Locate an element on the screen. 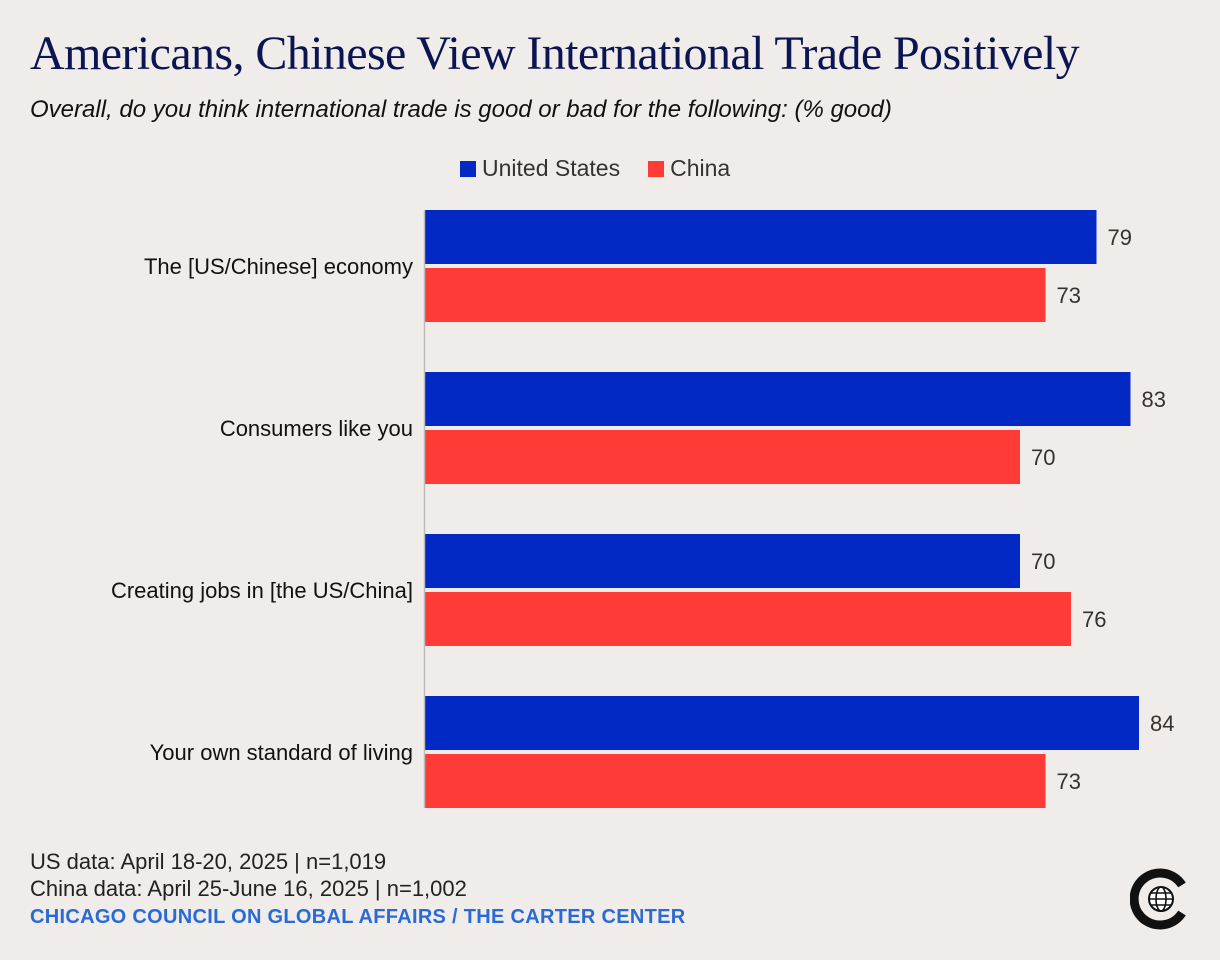 Image resolution: width=1220 pixels, height=960 pixels. legend-item-us: United States is located at coordinates (540, 168).